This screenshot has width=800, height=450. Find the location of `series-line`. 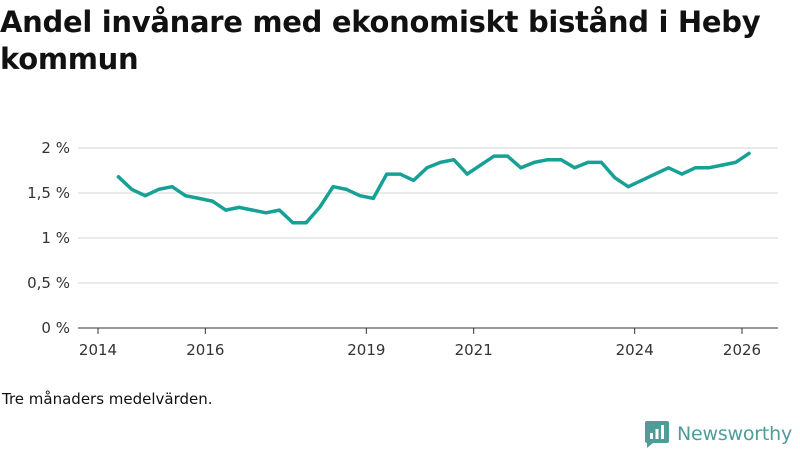

series-line is located at coordinates (433, 188).